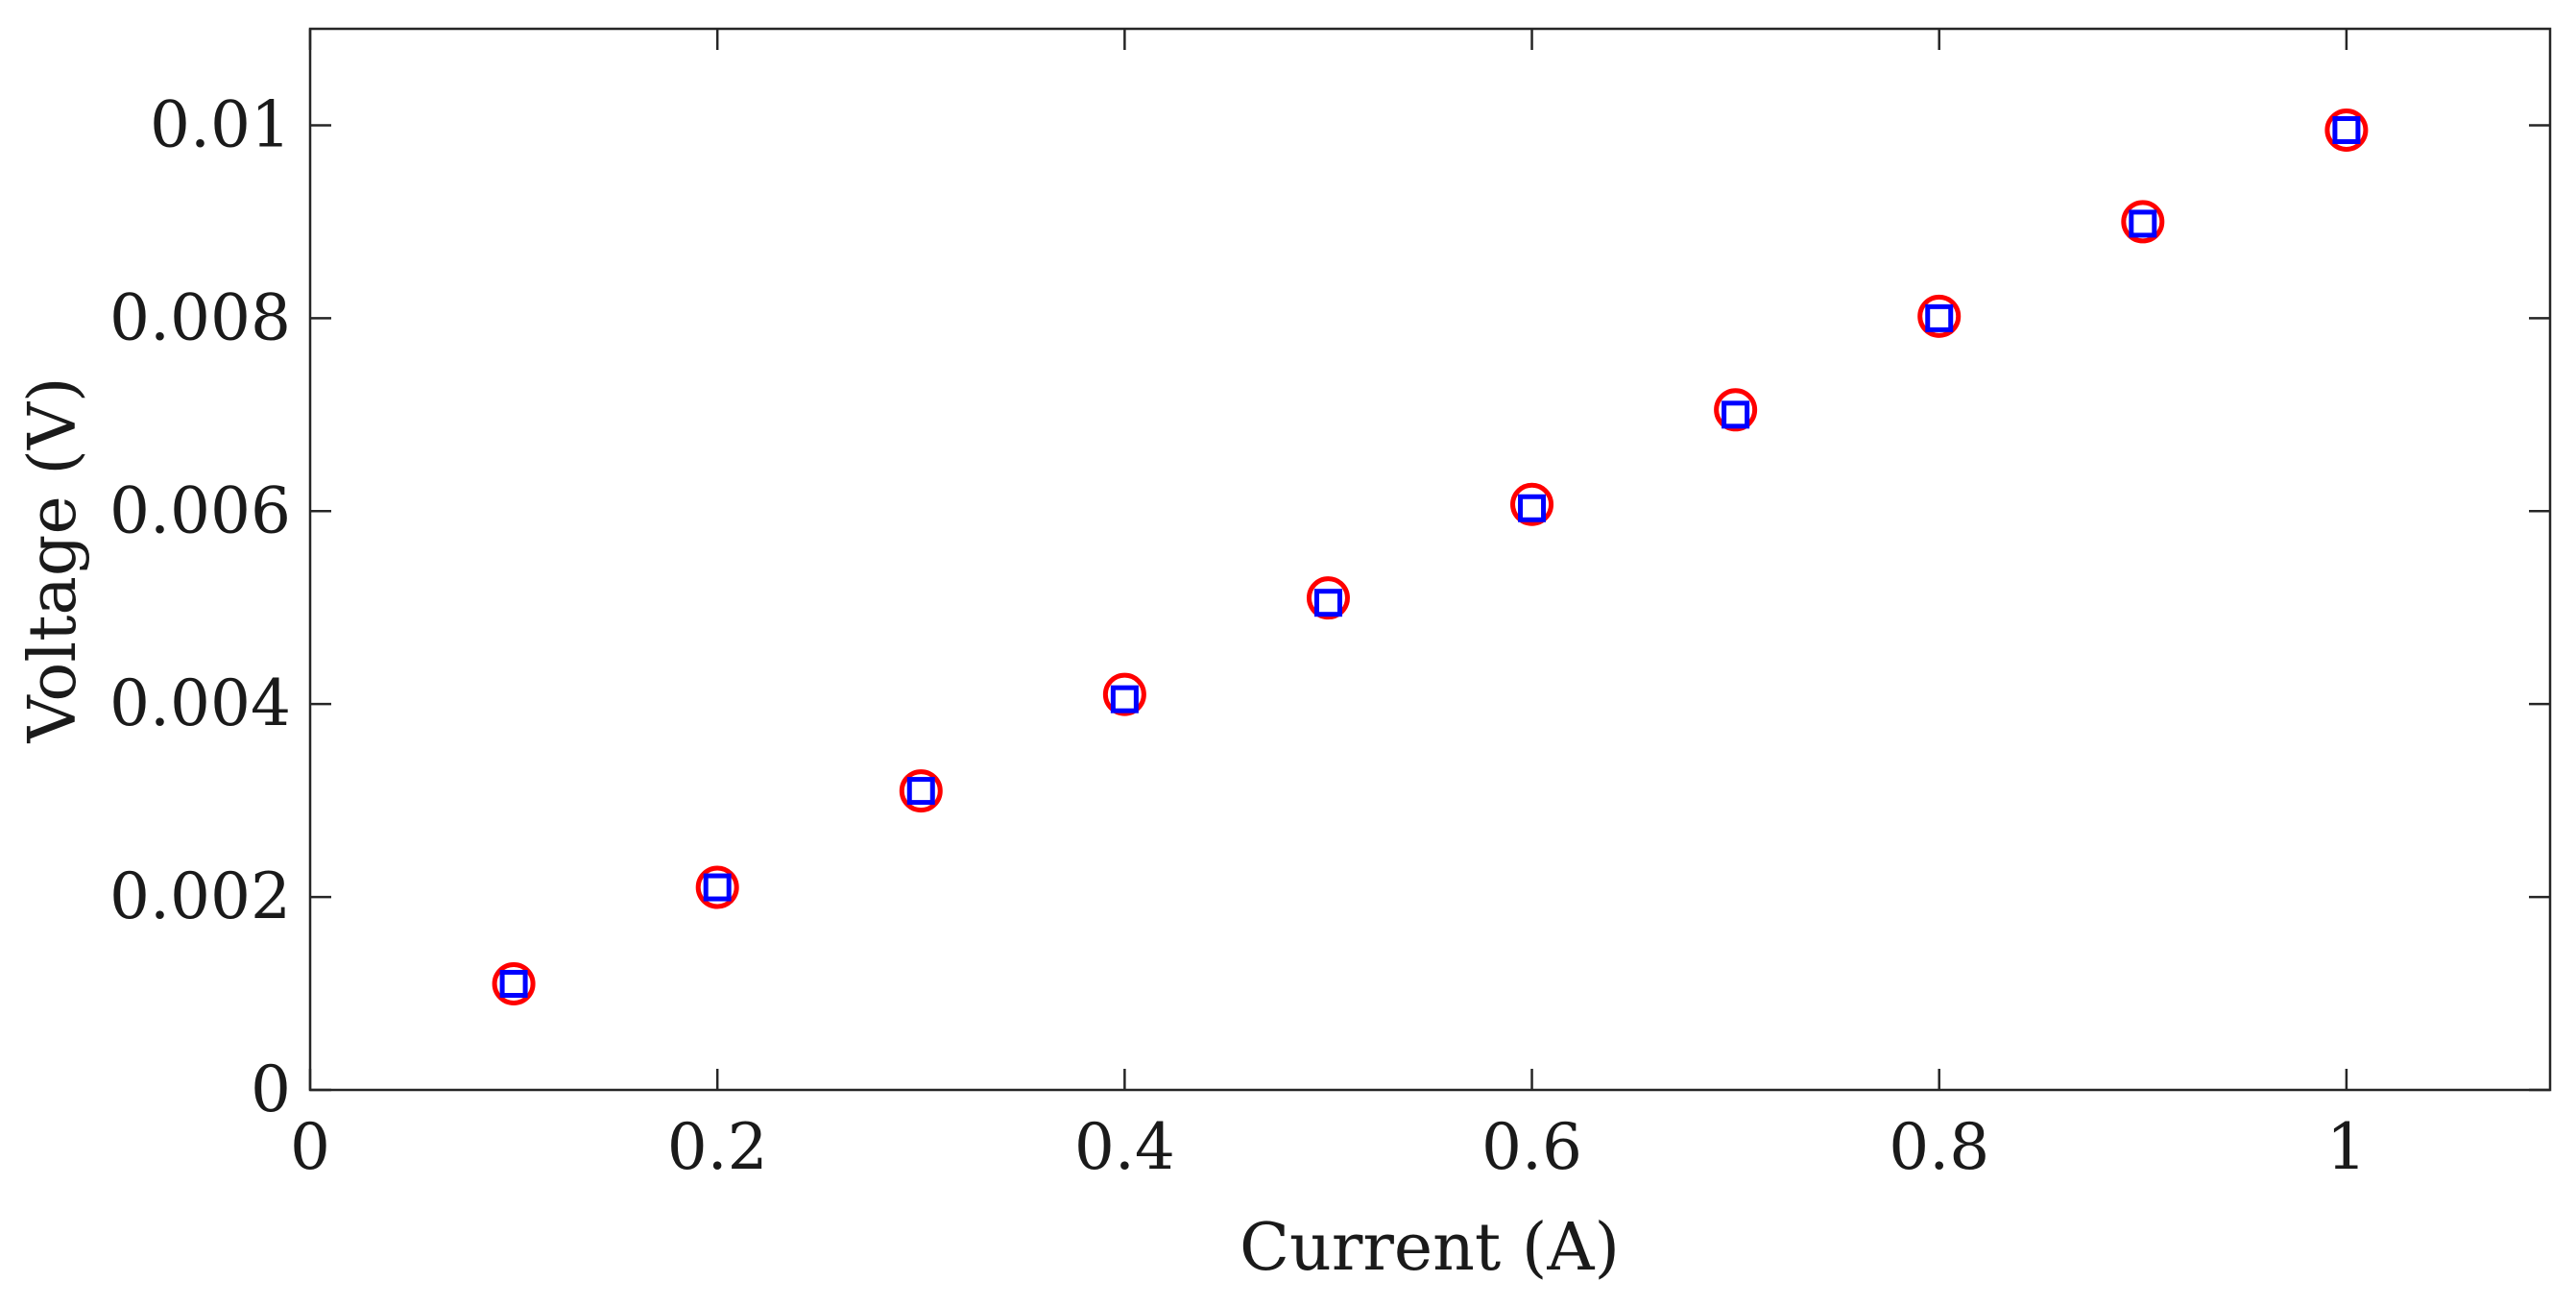 The width and height of the screenshot is (2576, 1306). I want to click on x-tick-label: 0, so click(310, 1147).